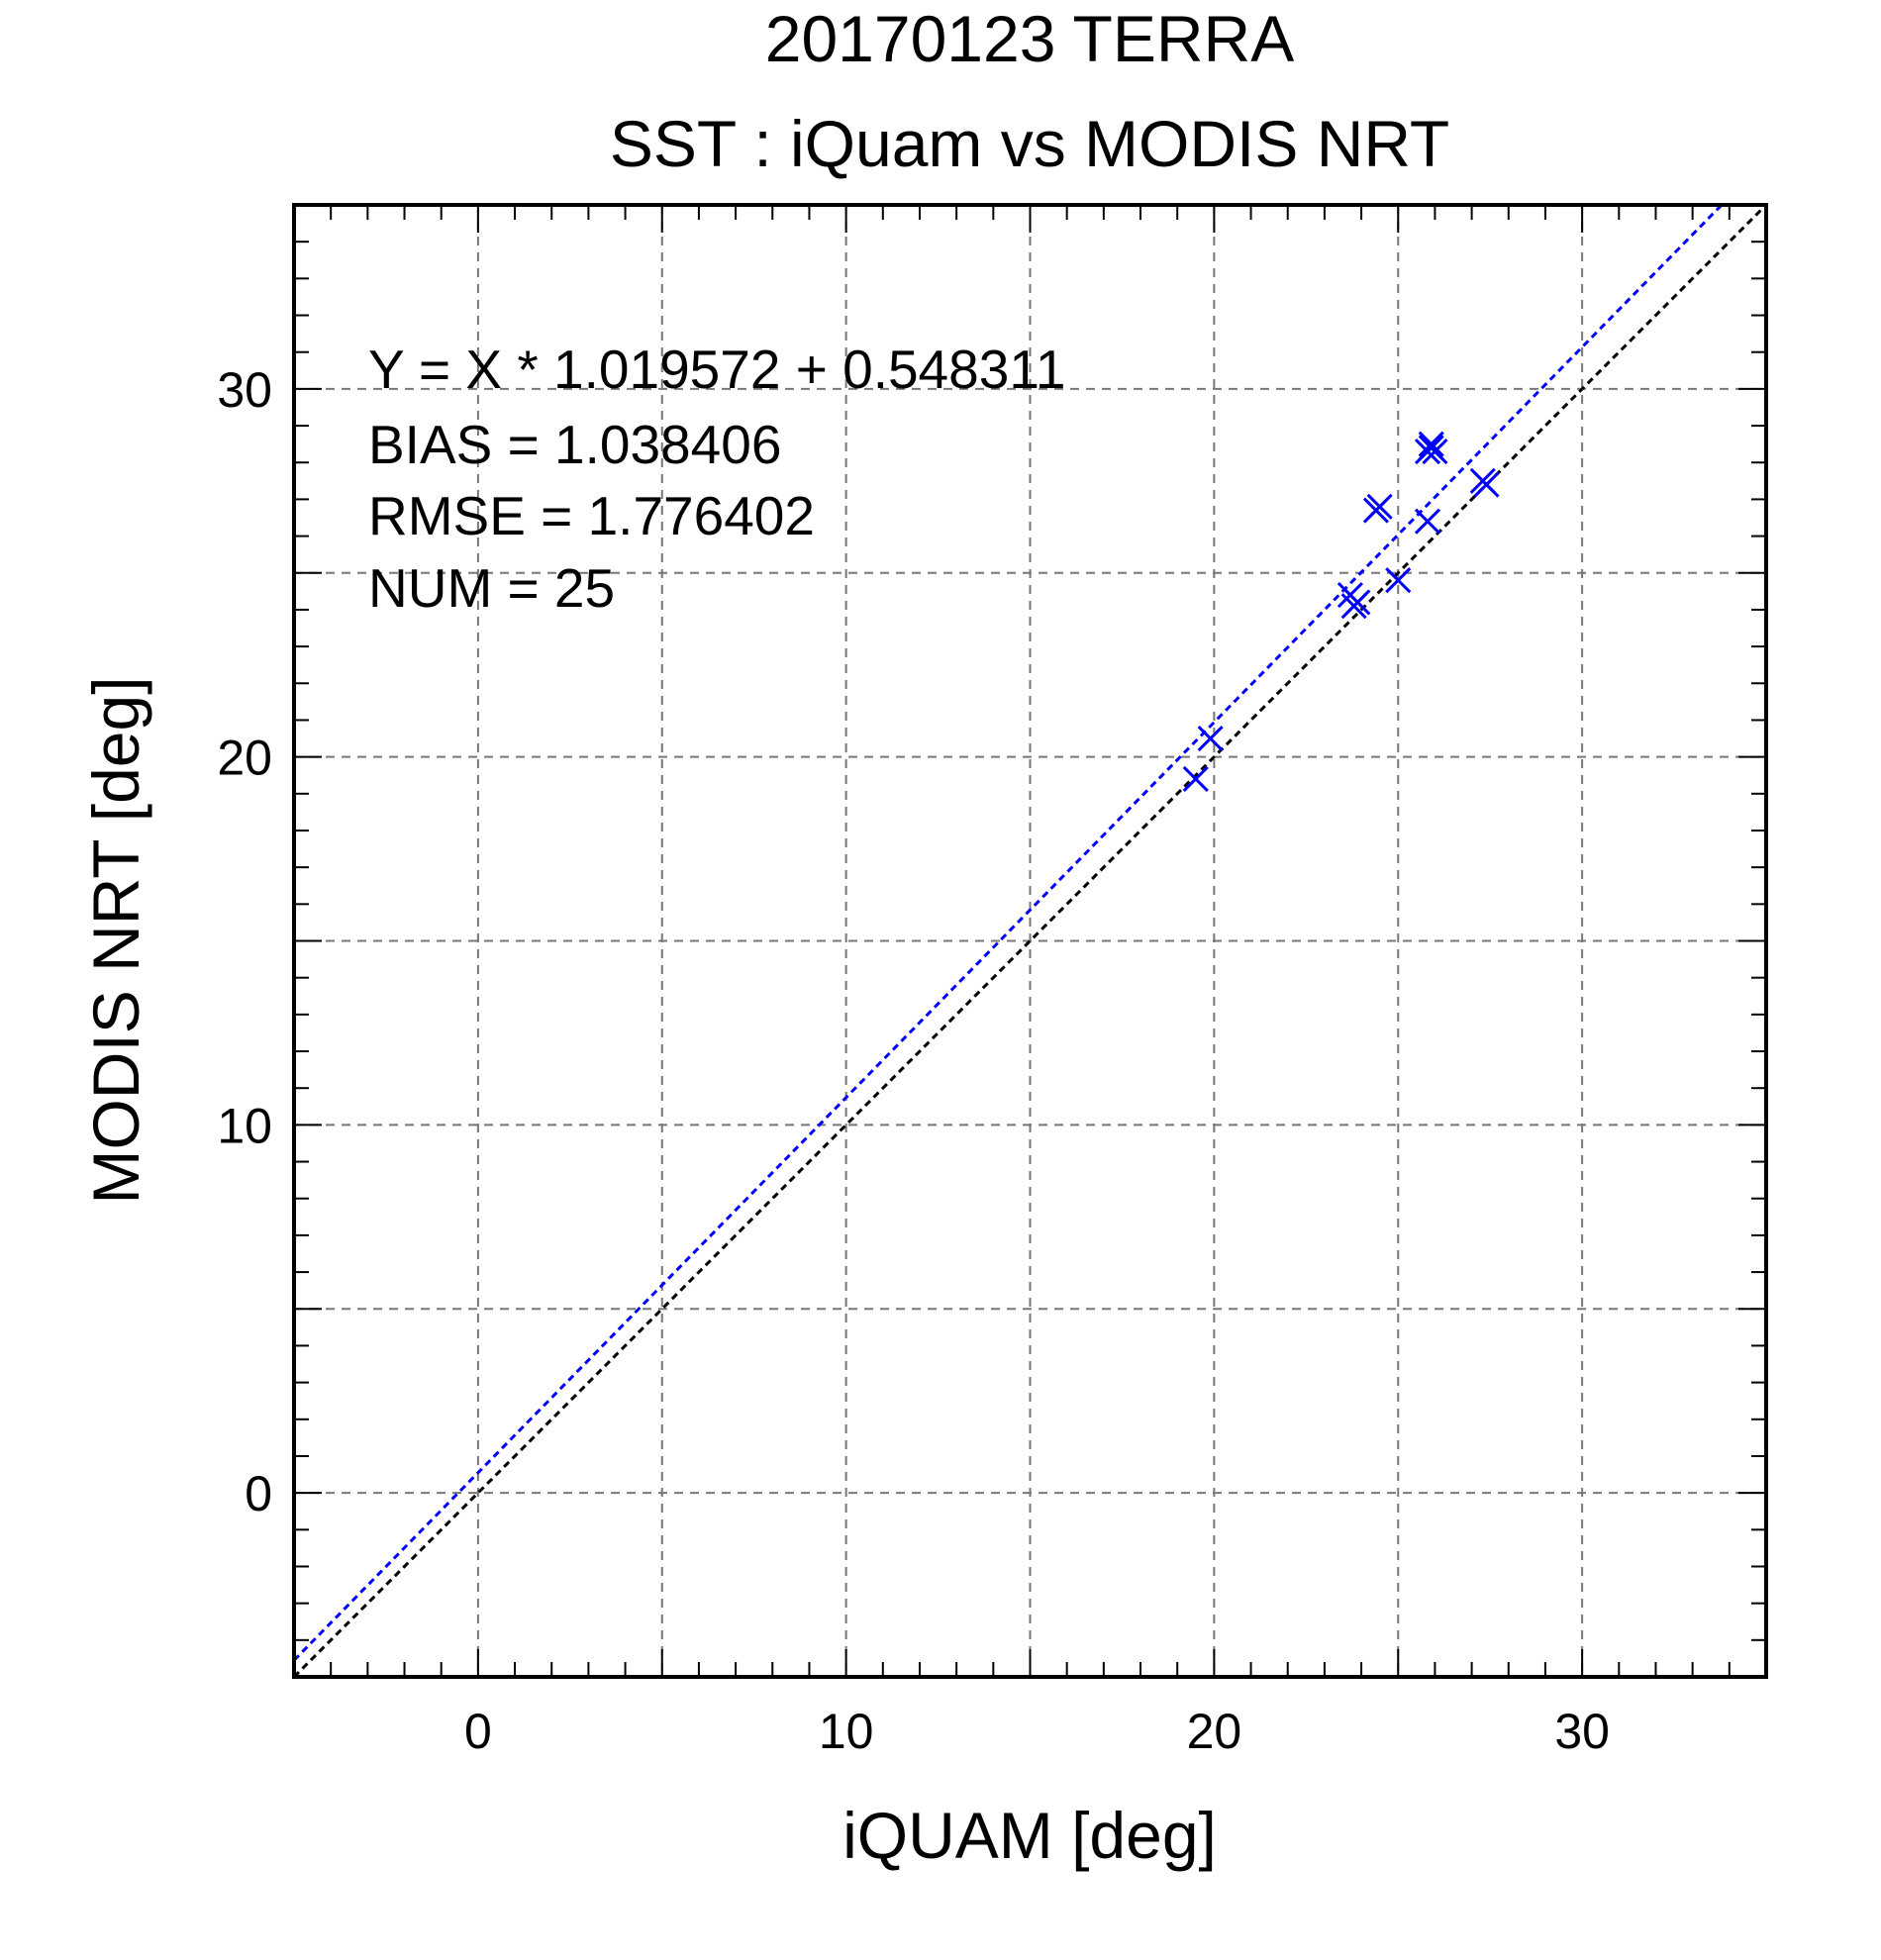  What do you see at coordinates (491, 588) in the screenshot?
I see `num-value: NUM = 25` at bounding box center [491, 588].